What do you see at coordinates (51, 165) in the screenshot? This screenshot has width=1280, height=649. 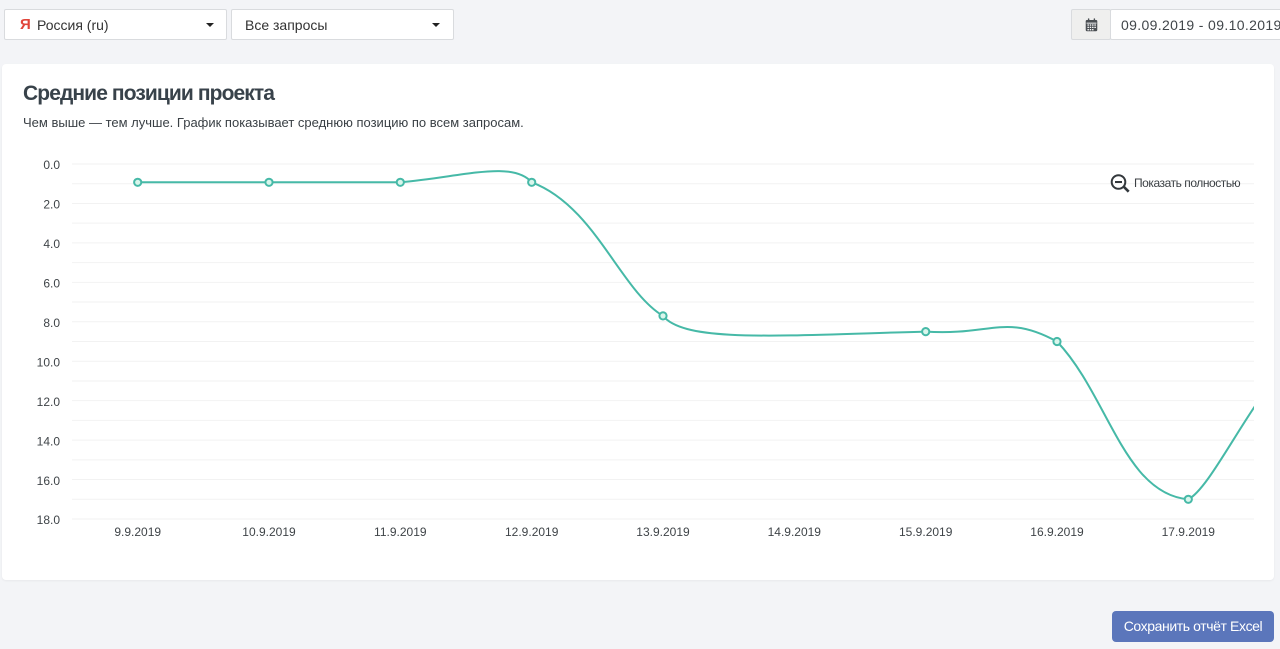 I see `svg-text: 0.0` at bounding box center [51, 165].